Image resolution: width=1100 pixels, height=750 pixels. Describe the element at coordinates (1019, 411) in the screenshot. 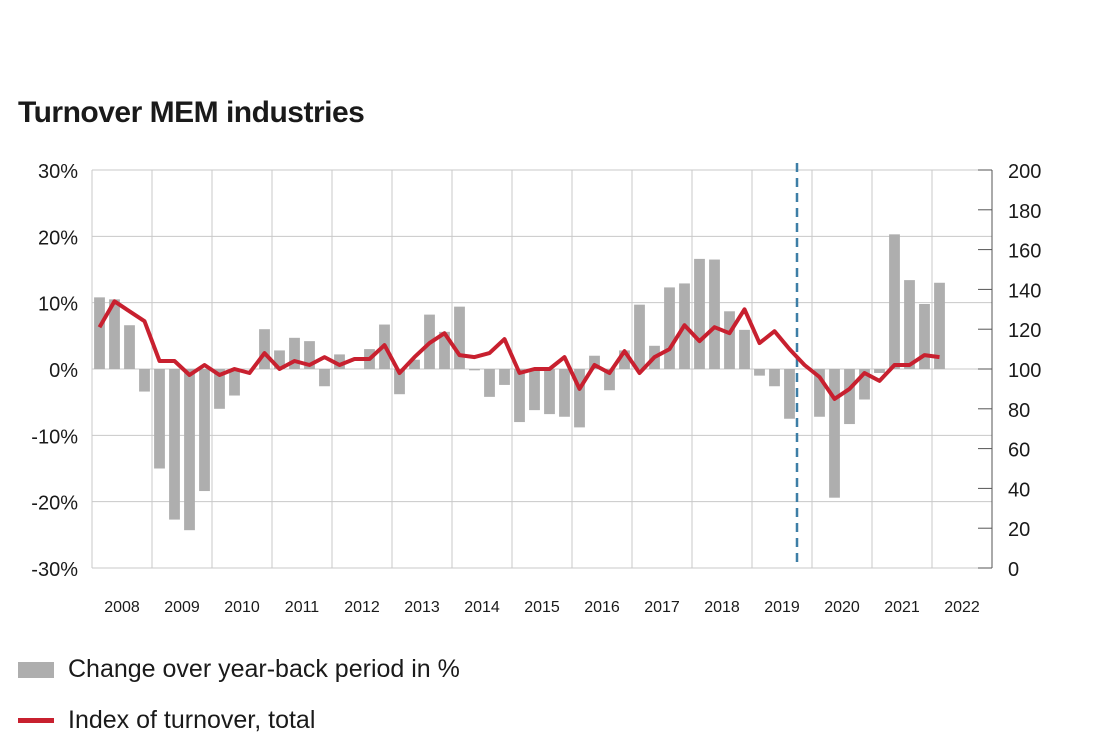

I see `y-right-tick-label: 80` at that location.